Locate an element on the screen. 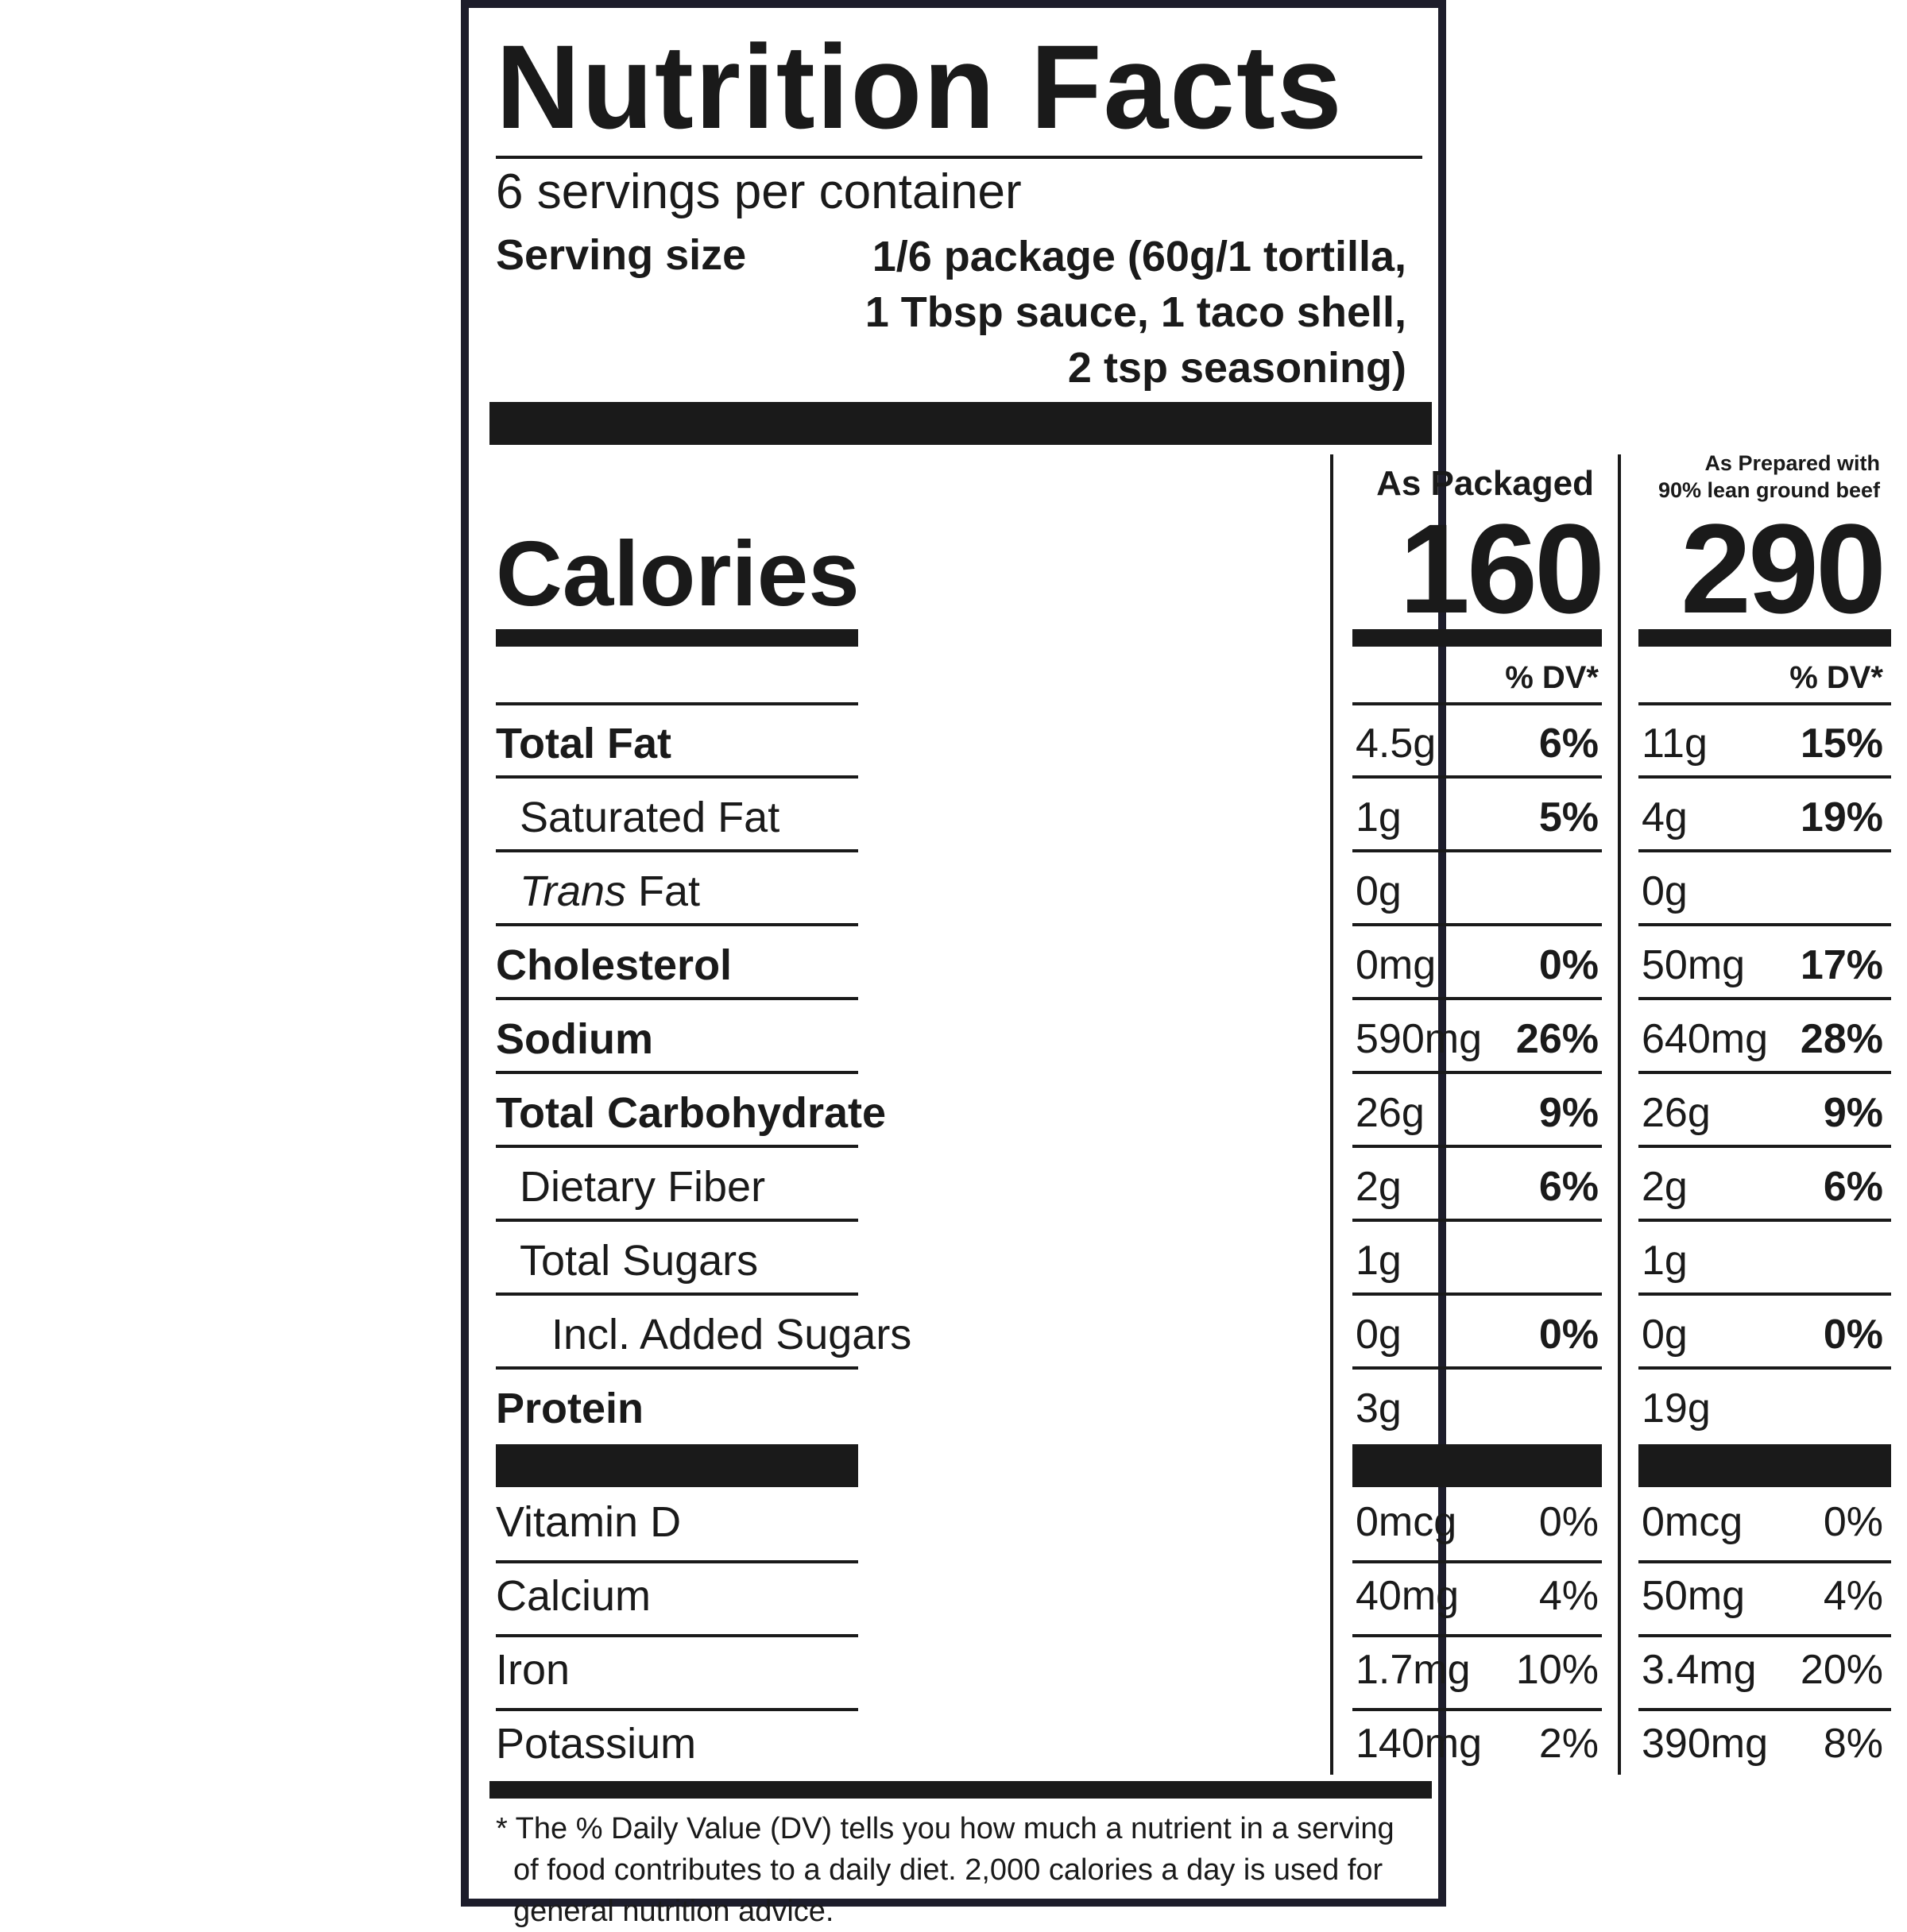  prepared-dv: 15% is located at coordinates (1841, 744).